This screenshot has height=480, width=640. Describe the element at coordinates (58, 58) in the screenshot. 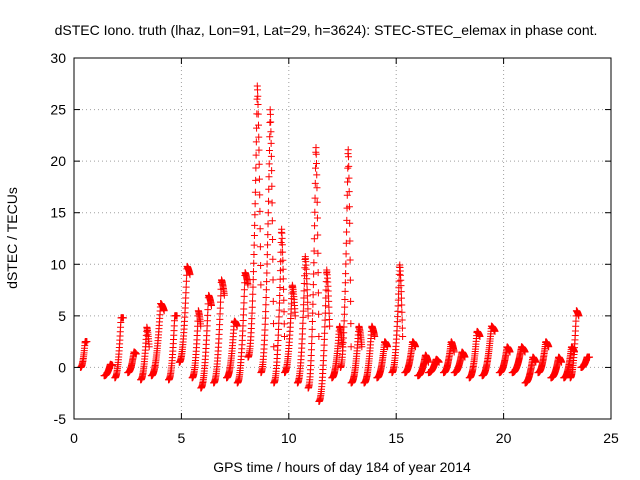

I see `y-tick-label: 30` at that location.